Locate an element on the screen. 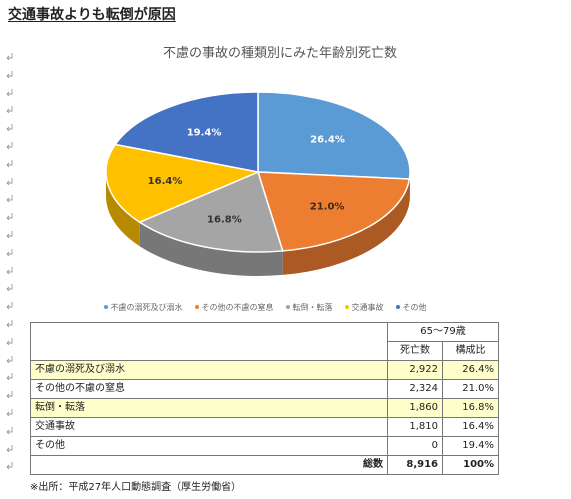 Image resolution: width=571 pixels, height=499 pixels. table-header-row-2: 死亡数 構成比 is located at coordinates (265, 351).